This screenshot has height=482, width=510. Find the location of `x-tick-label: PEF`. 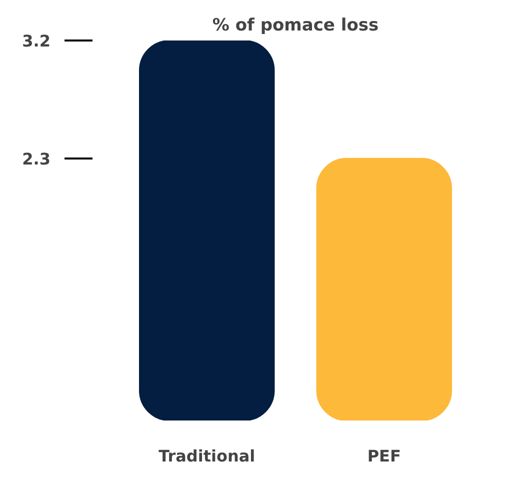

x-tick-label: PEF is located at coordinates (384, 456).